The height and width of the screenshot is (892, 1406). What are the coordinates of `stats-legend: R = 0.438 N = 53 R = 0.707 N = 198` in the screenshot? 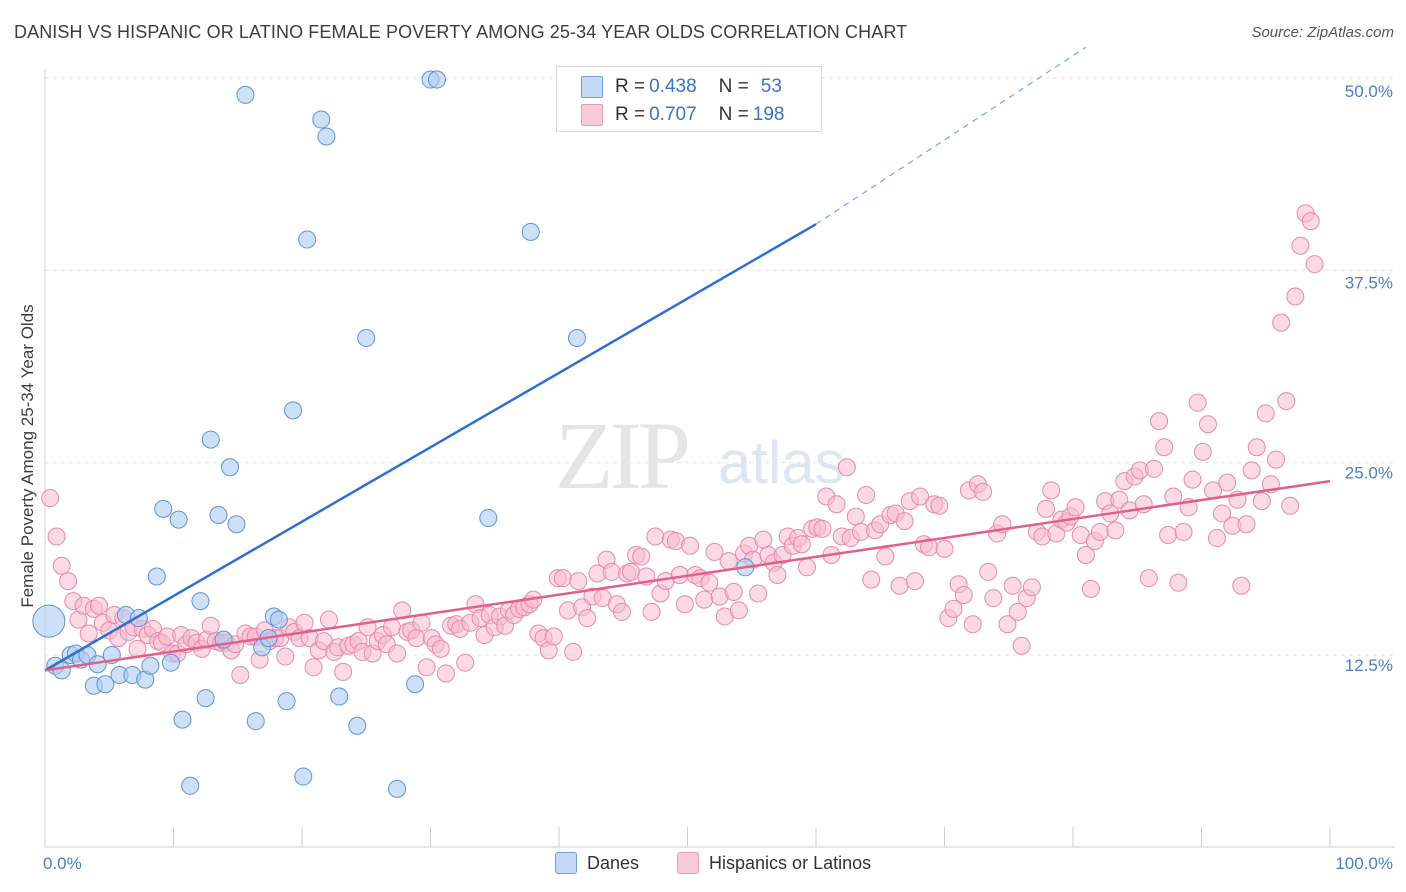 It's located at (689, 99).